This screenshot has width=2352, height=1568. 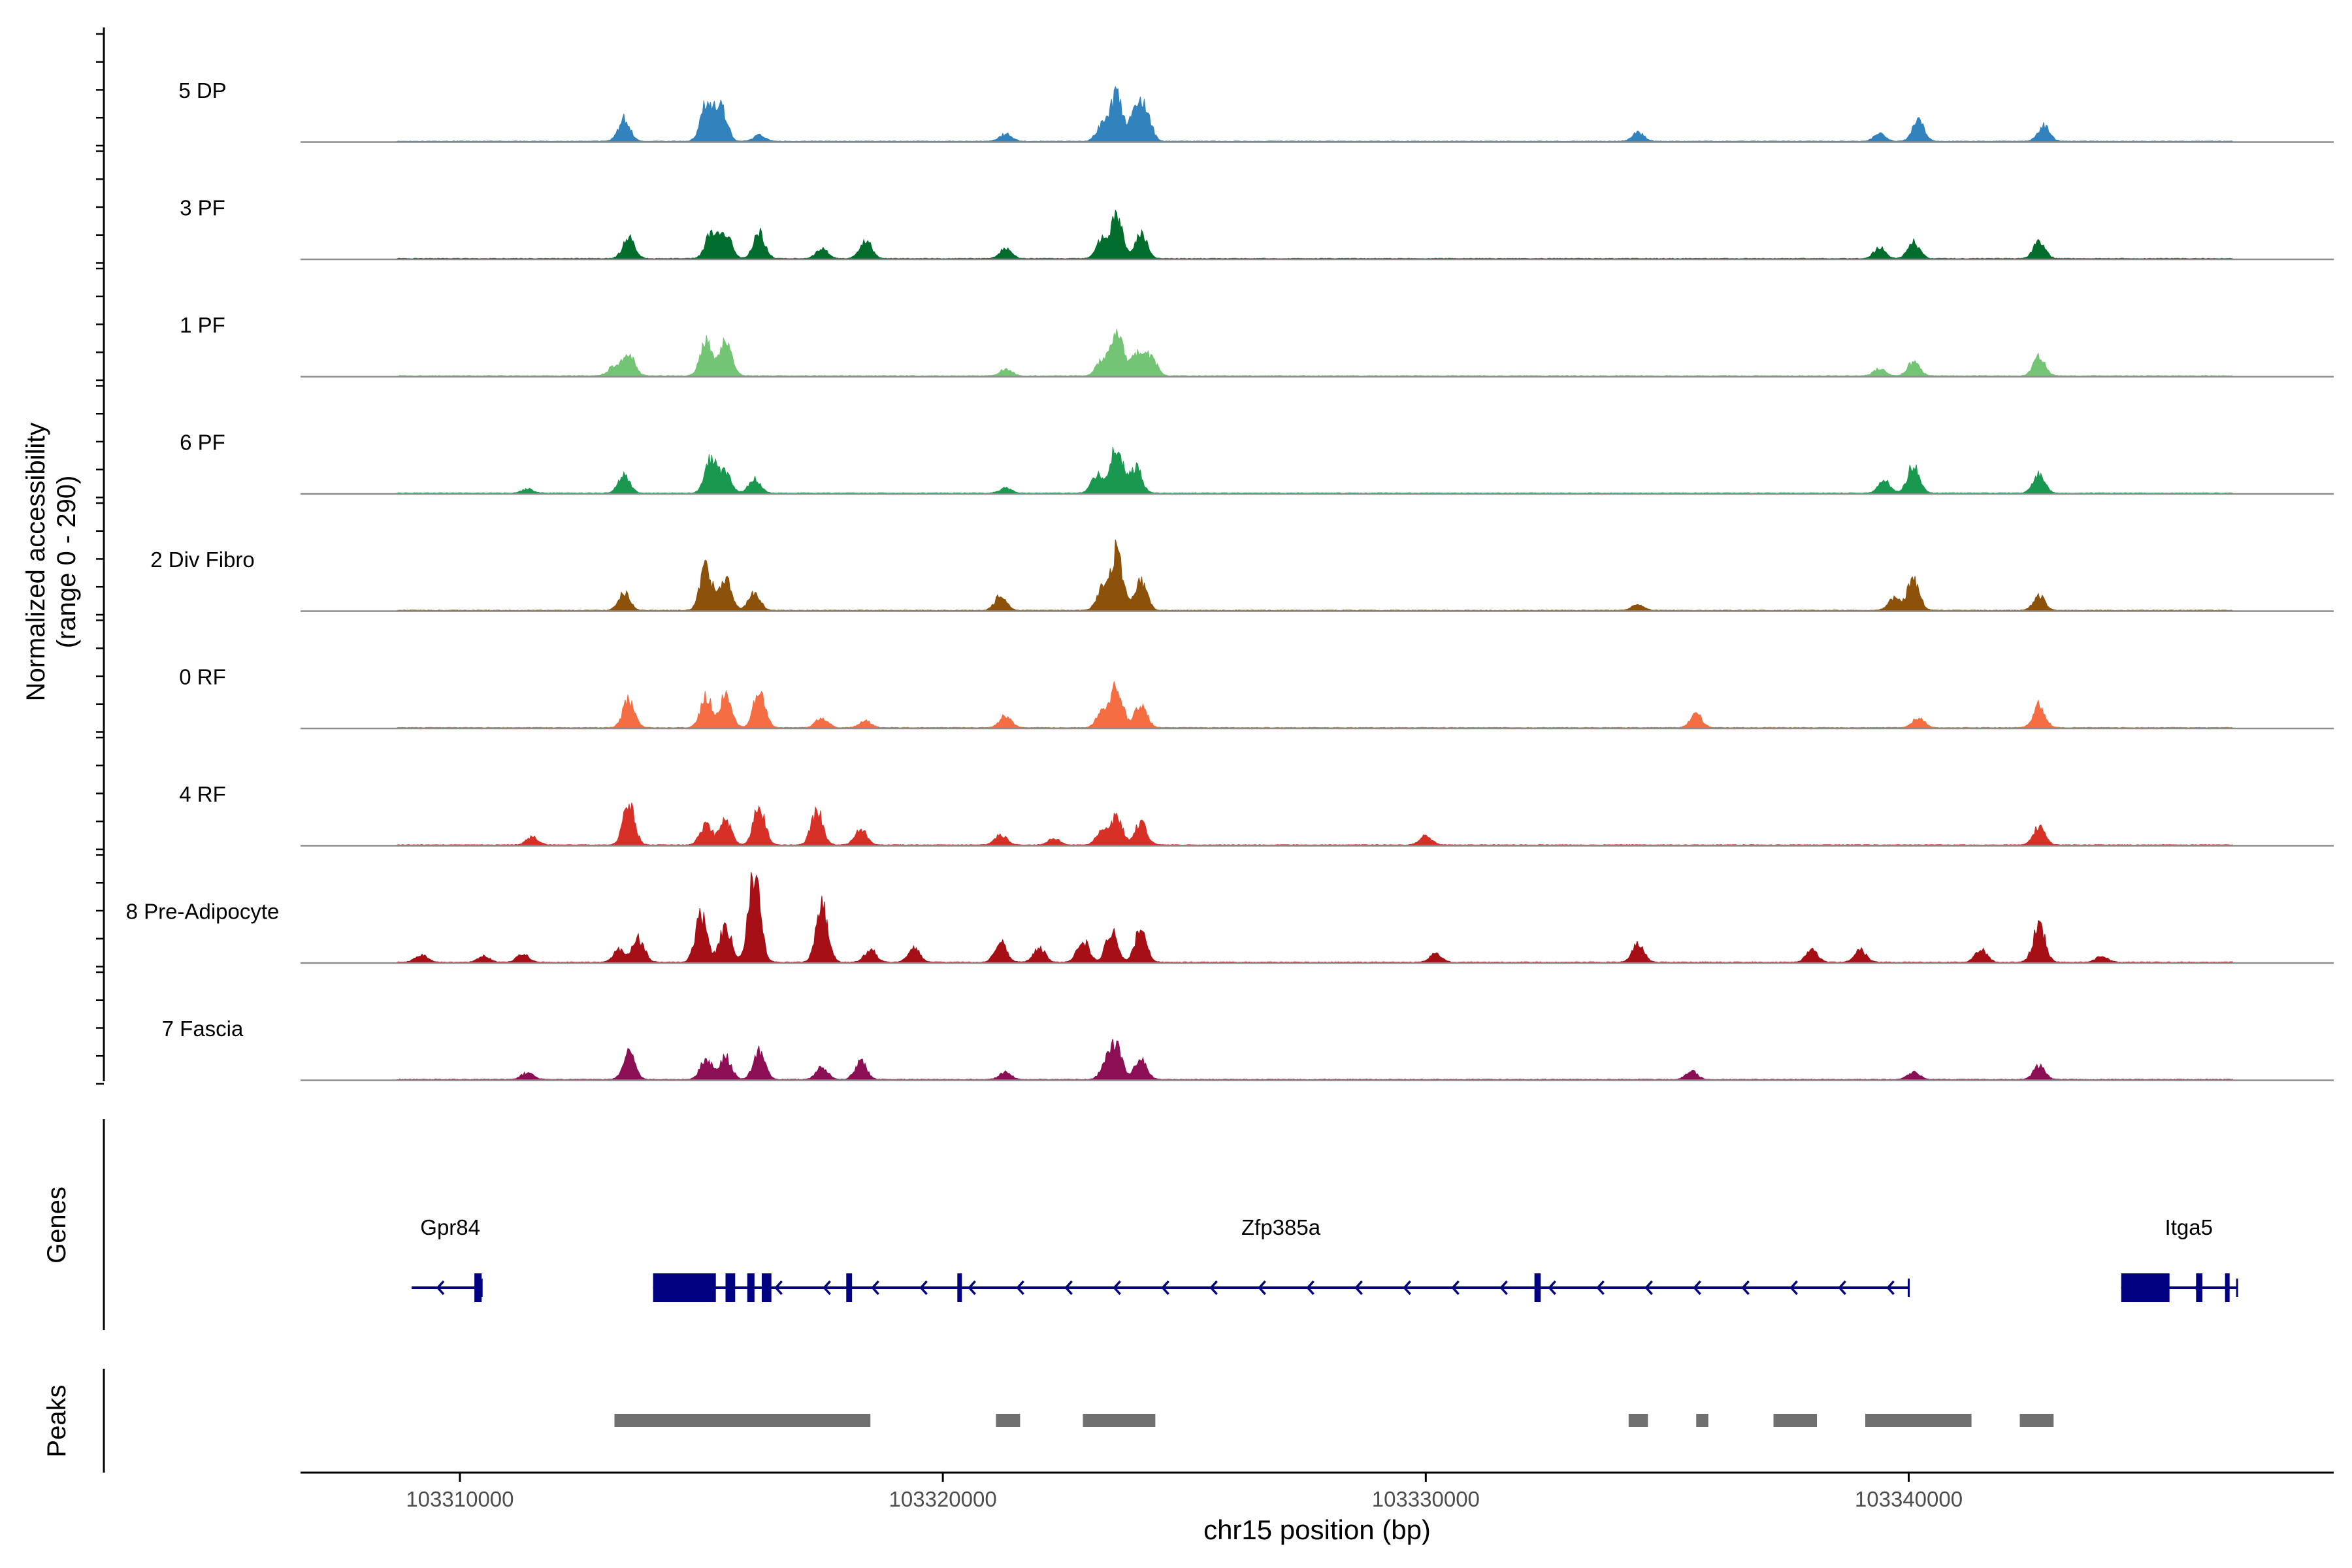 I want to click on peaks-panel-label: Peaks, so click(x=56, y=1420).